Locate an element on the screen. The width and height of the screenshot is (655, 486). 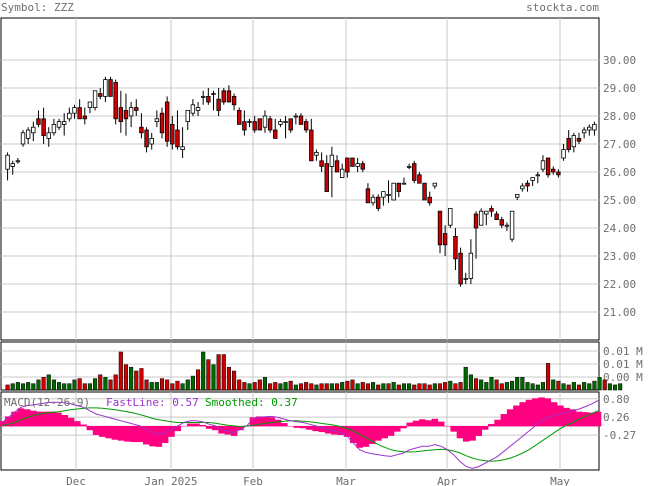
smoothed-legend: Smoothed: 0.37 is located at coordinates (251, 402).